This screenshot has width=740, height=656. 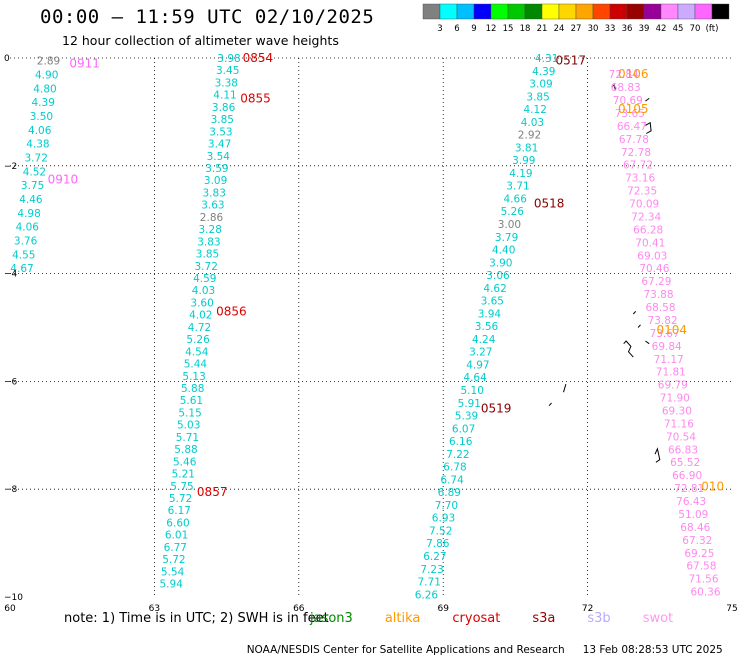 I want to click on wave-height-value: 3.06, so click(x=498, y=276).